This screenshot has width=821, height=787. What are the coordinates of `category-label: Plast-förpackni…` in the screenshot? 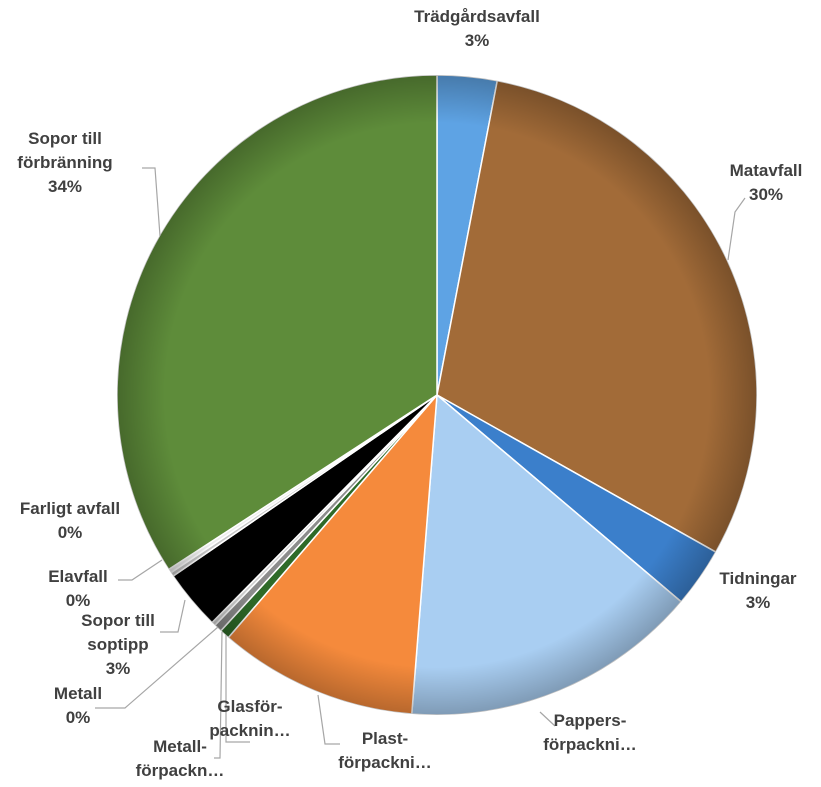 It's located at (385, 750).